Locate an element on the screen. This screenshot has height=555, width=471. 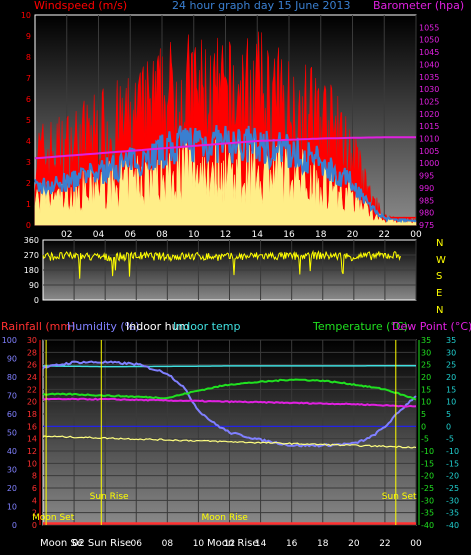
temp-y-tick-label-right: 15 is located at coordinates (451, 389).